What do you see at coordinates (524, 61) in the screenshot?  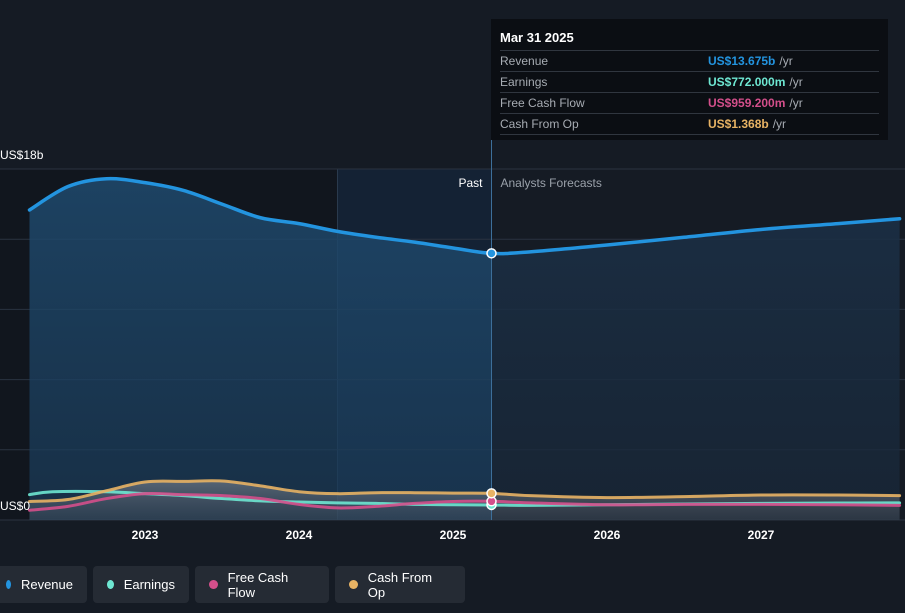 I see `tooltip-label: Revenue` at bounding box center [524, 61].